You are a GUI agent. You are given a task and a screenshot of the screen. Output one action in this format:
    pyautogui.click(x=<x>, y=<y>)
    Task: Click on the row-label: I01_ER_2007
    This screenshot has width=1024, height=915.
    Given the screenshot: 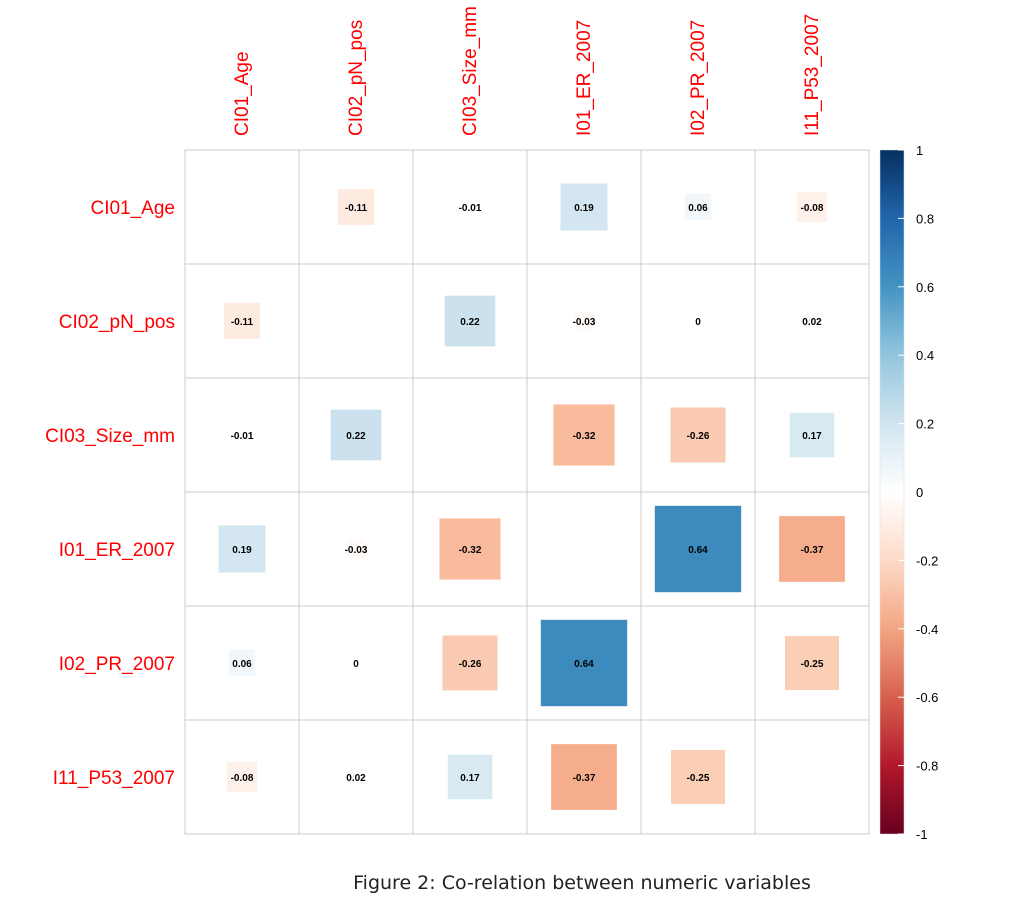 What is the action you would take?
    pyautogui.click(x=117, y=550)
    